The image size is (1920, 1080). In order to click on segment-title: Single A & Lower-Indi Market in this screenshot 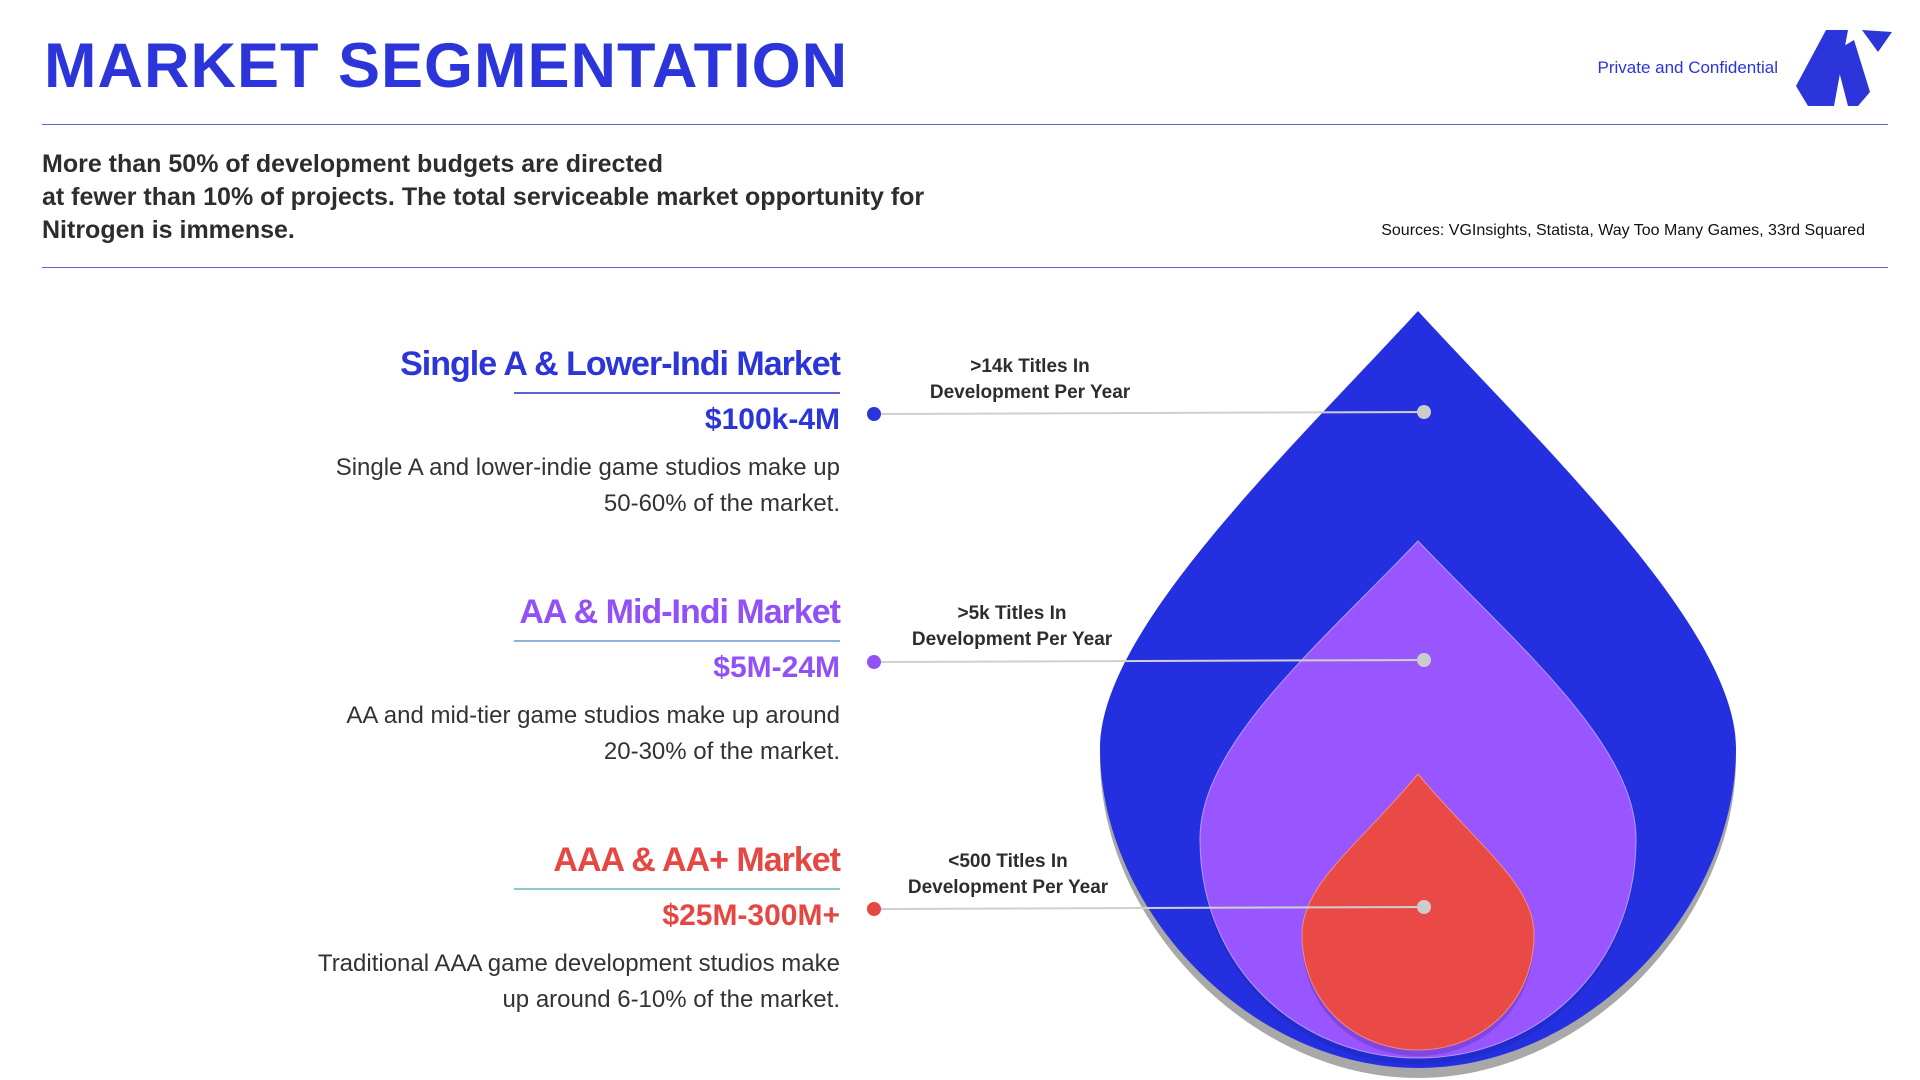, I will do `click(620, 364)`.